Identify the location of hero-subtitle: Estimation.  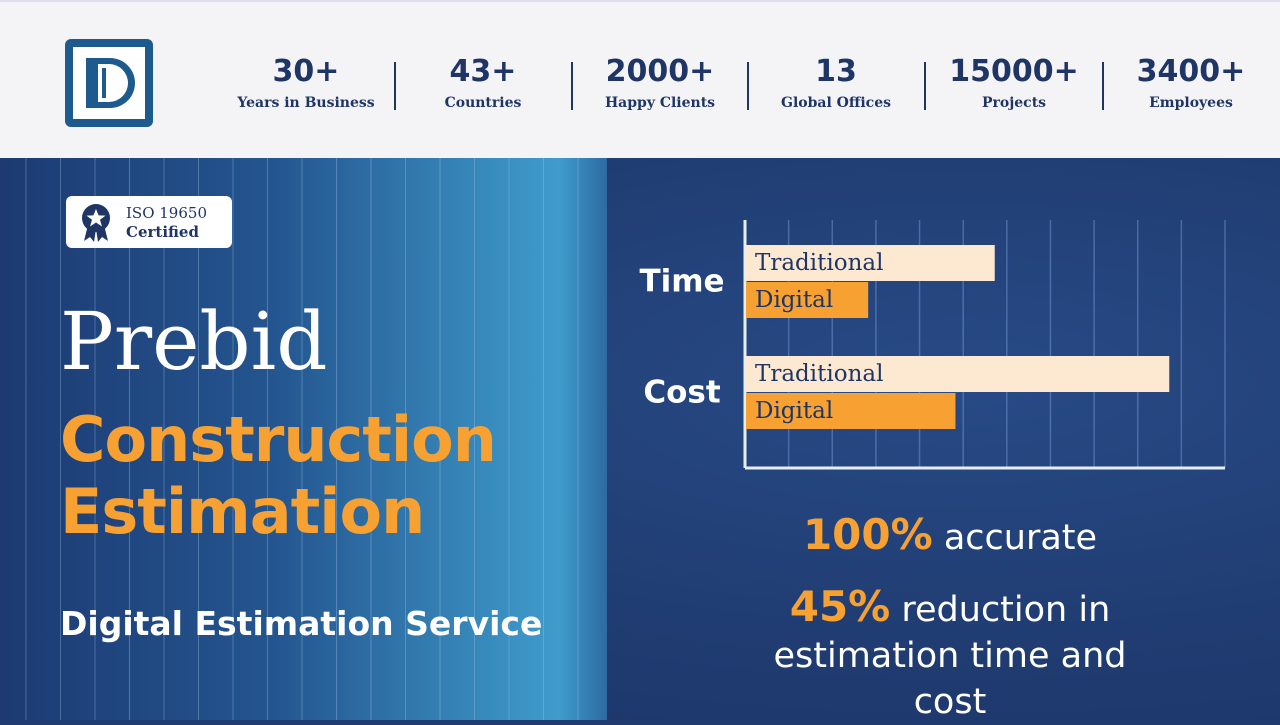
(242, 511).